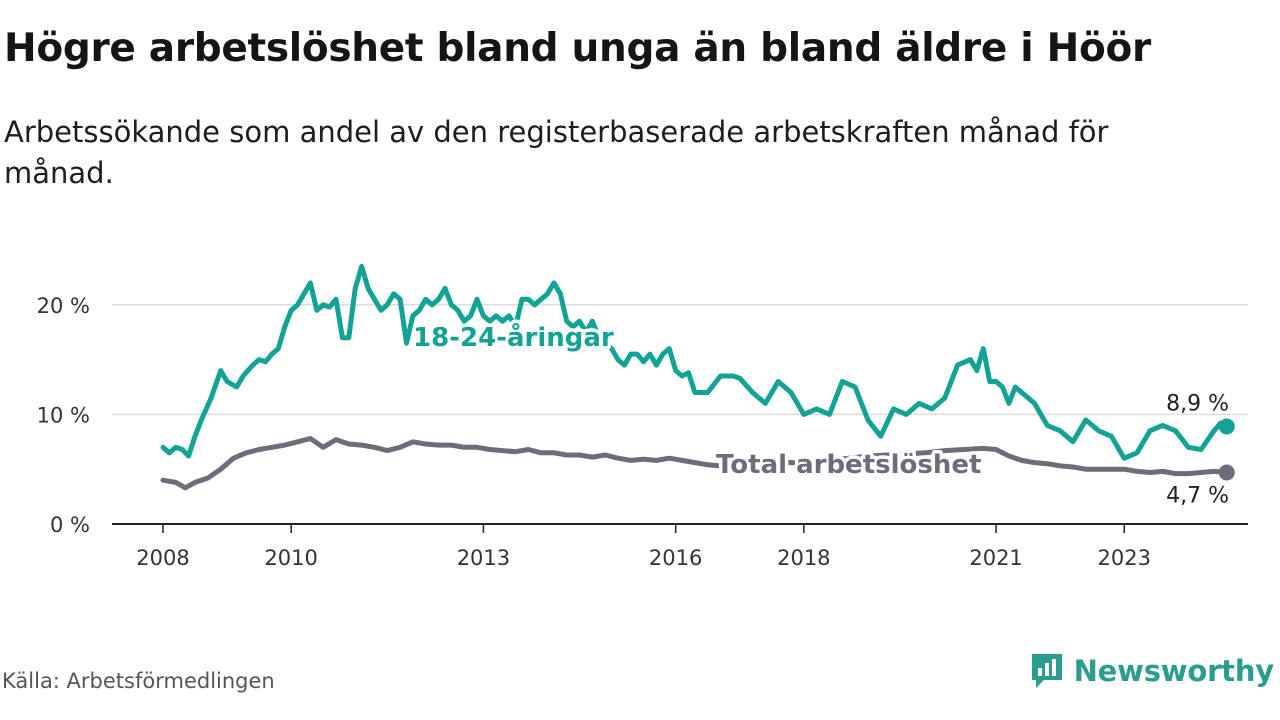 The image size is (1280, 720). What do you see at coordinates (513, 337) in the screenshot?
I see `youth-series-label: 18-24-åringar` at bounding box center [513, 337].